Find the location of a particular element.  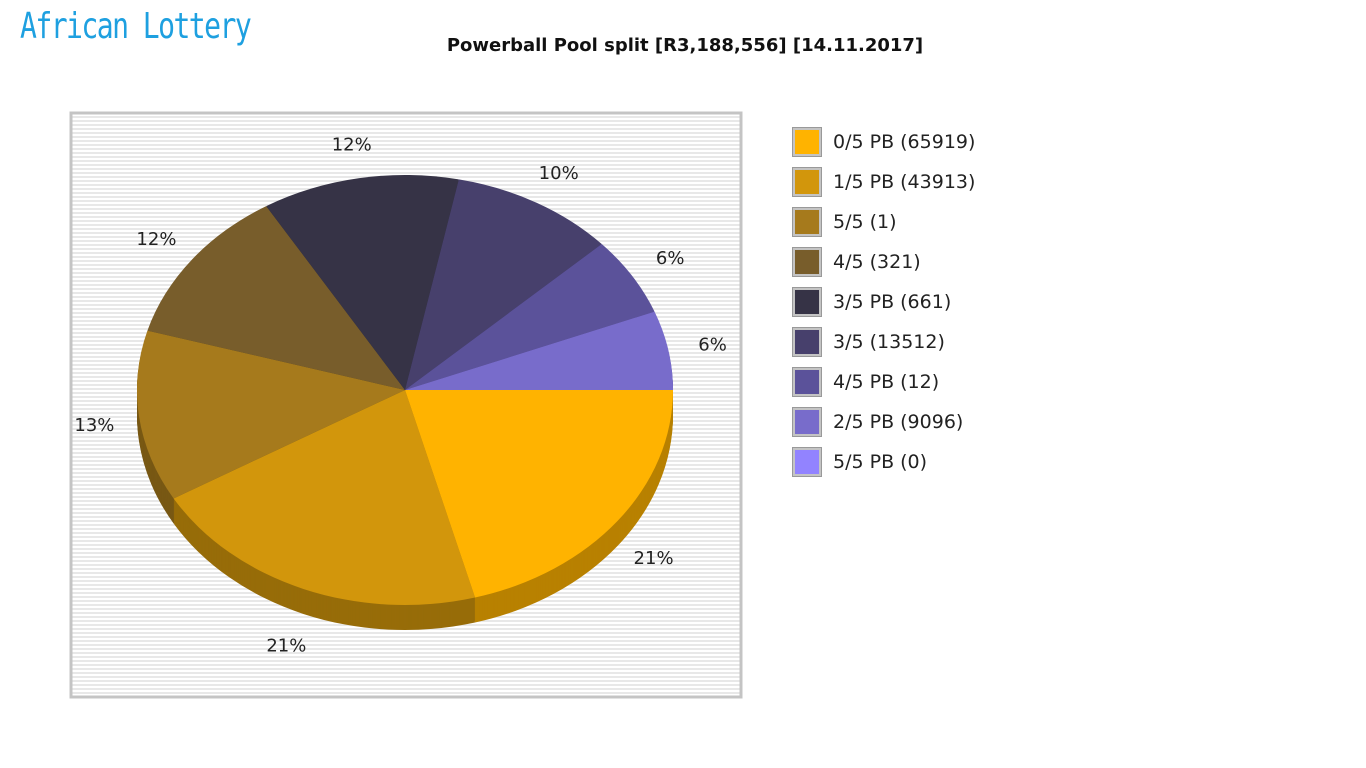

legend-item: 1/5 PB (43913) is located at coordinates (883, 182).